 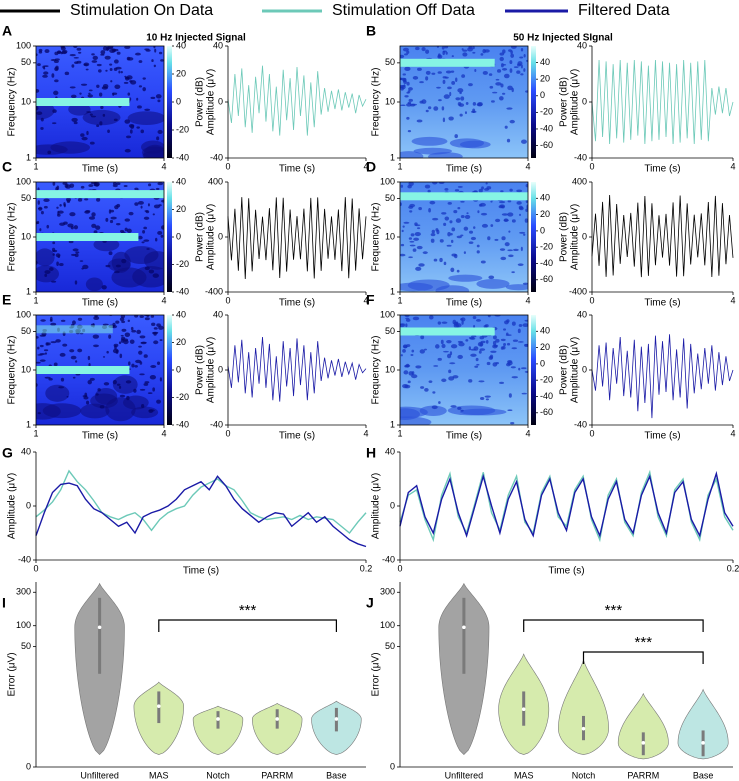 What do you see at coordinates (214, 291) in the screenshot?
I see `y-tick-label: -400` at bounding box center [214, 291].